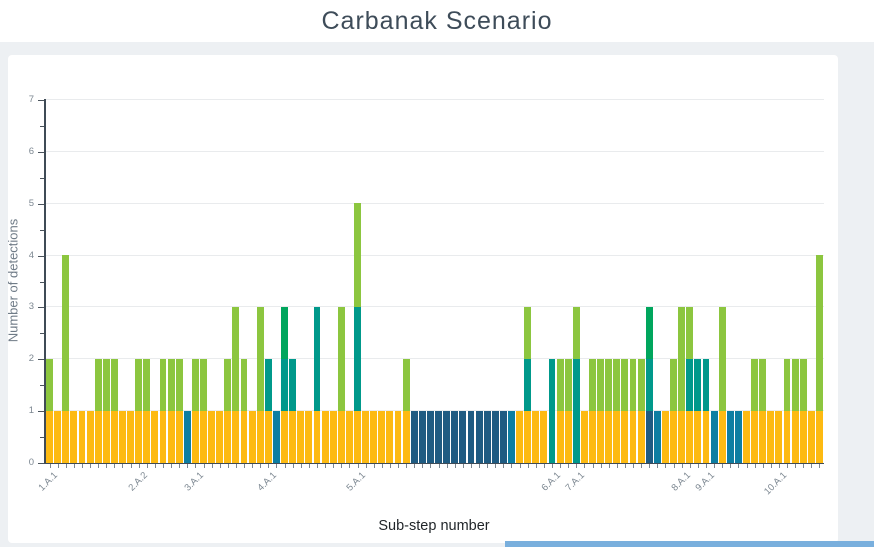  I want to click on bar-substep-idx57, so click(503, 436).